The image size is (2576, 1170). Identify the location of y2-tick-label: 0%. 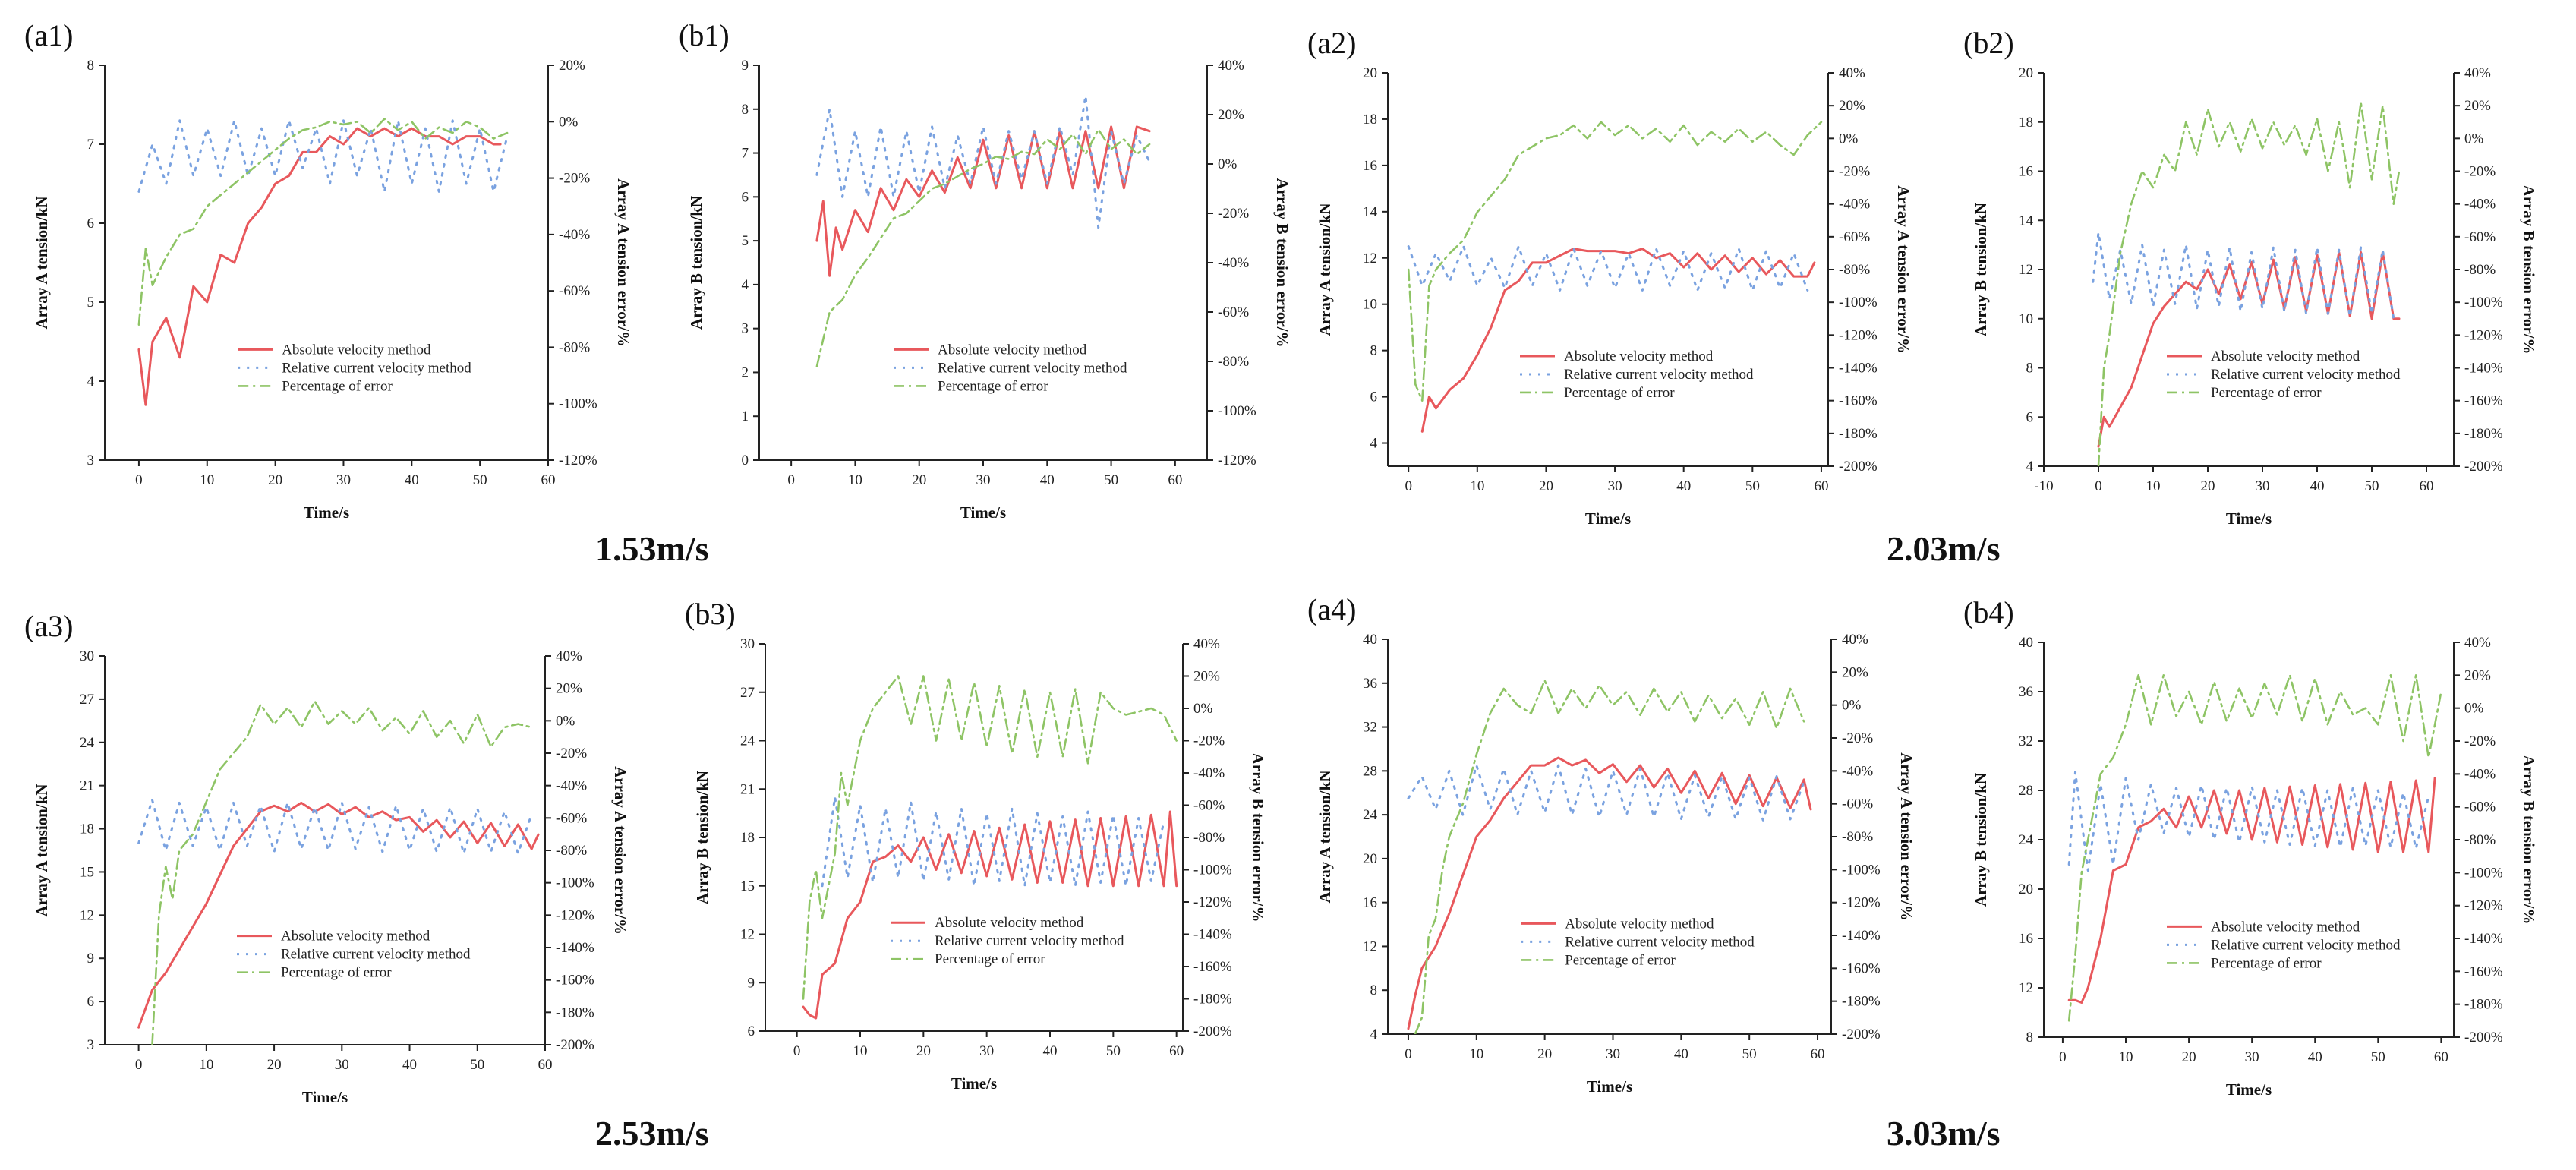
(1852, 706).